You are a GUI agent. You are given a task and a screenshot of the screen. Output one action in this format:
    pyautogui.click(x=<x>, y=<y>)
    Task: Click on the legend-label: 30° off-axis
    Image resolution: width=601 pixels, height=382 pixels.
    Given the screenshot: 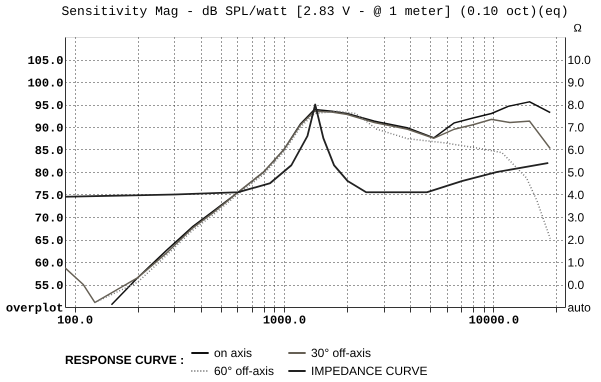 What is the action you would take?
    pyautogui.click(x=341, y=353)
    